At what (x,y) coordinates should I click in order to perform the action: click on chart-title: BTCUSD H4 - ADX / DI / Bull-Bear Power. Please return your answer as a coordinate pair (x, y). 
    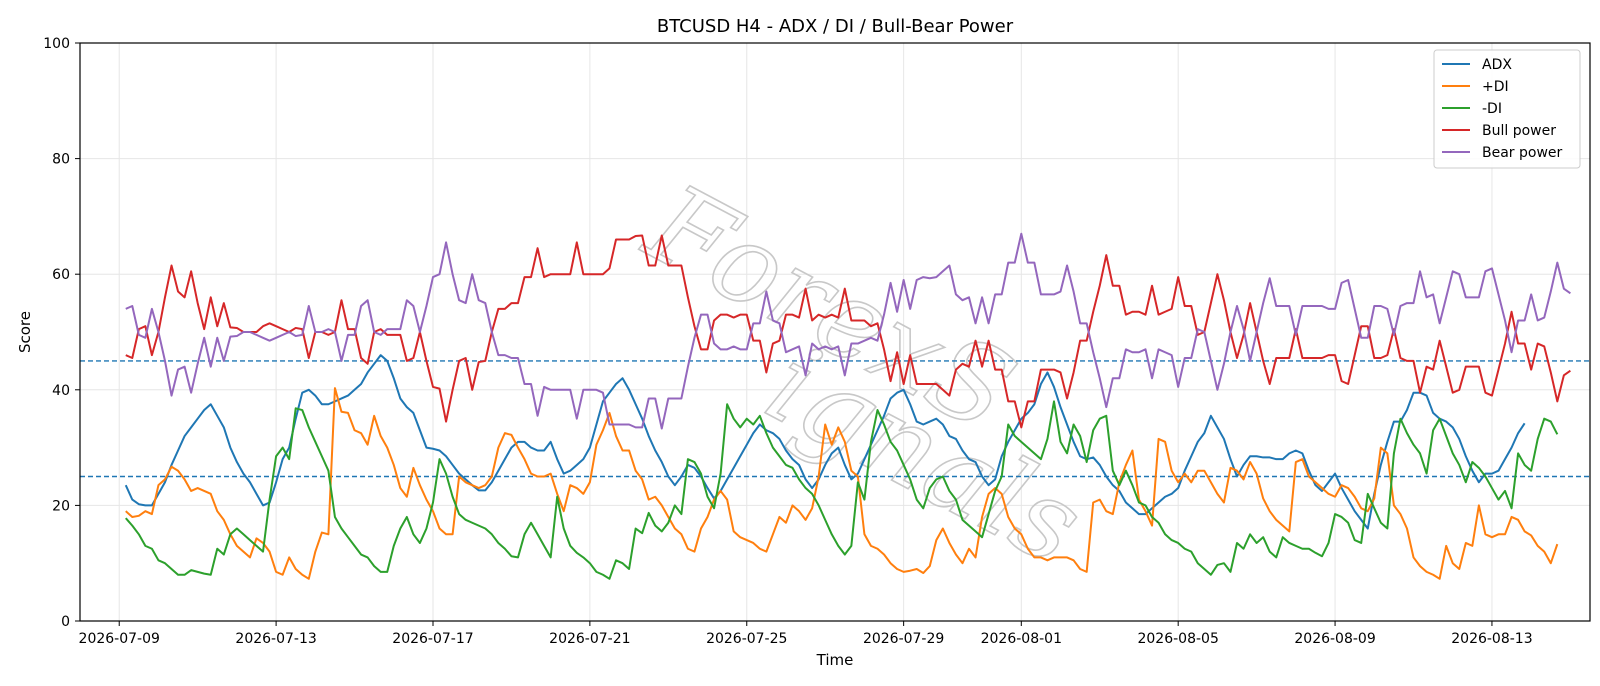
    Looking at the image, I should click on (835, 26).